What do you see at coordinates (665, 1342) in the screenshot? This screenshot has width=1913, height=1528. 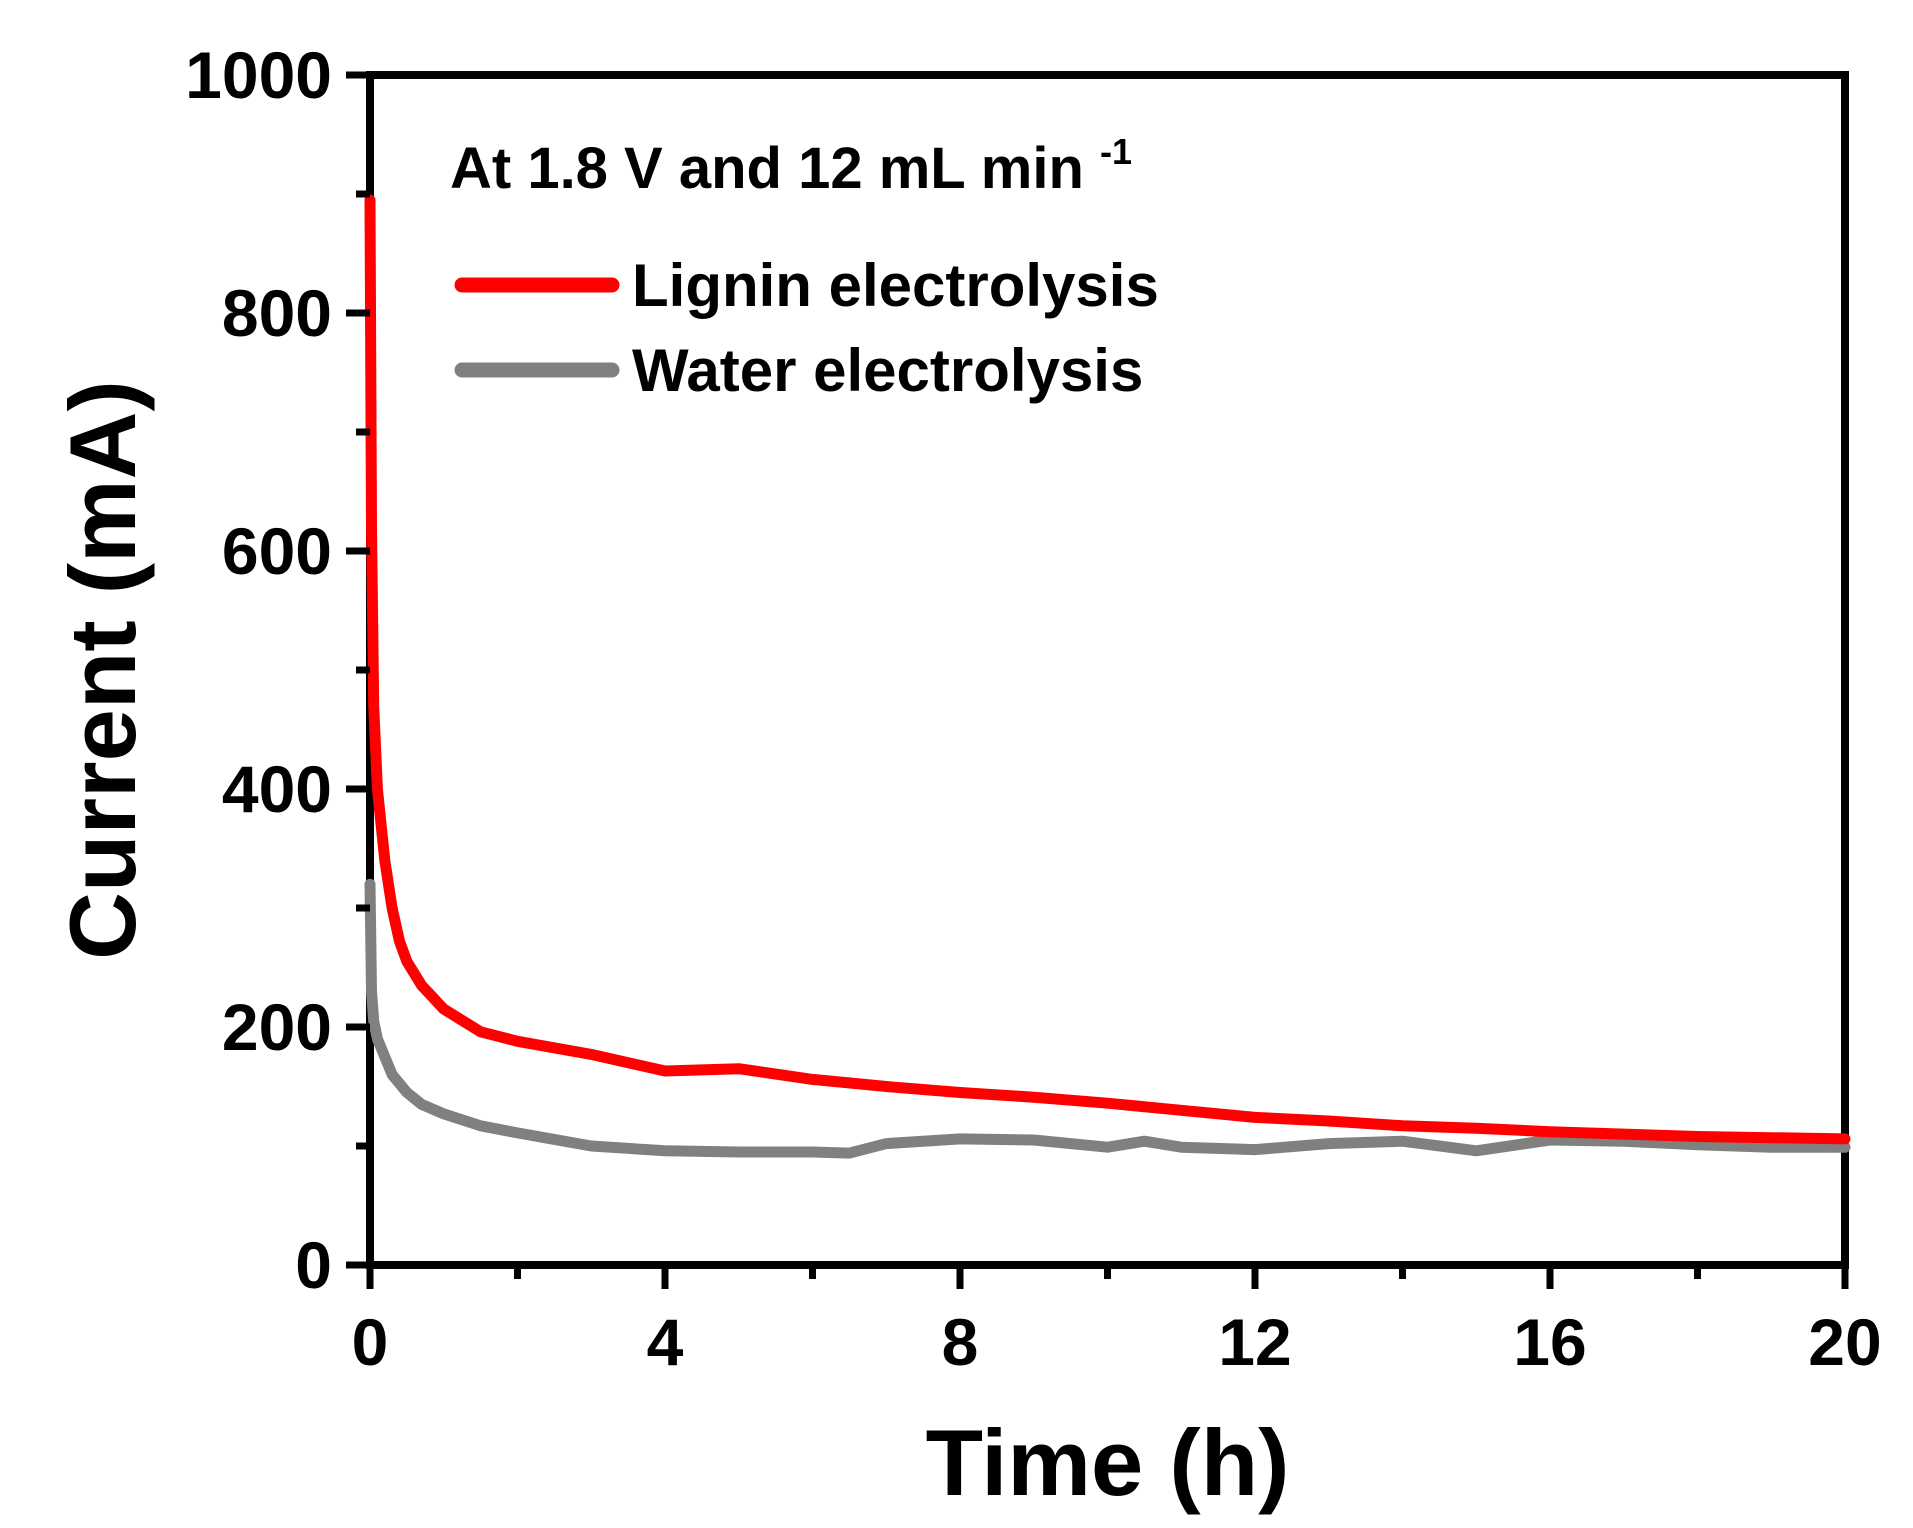 I see `x-tick-label: 4` at bounding box center [665, 1342].